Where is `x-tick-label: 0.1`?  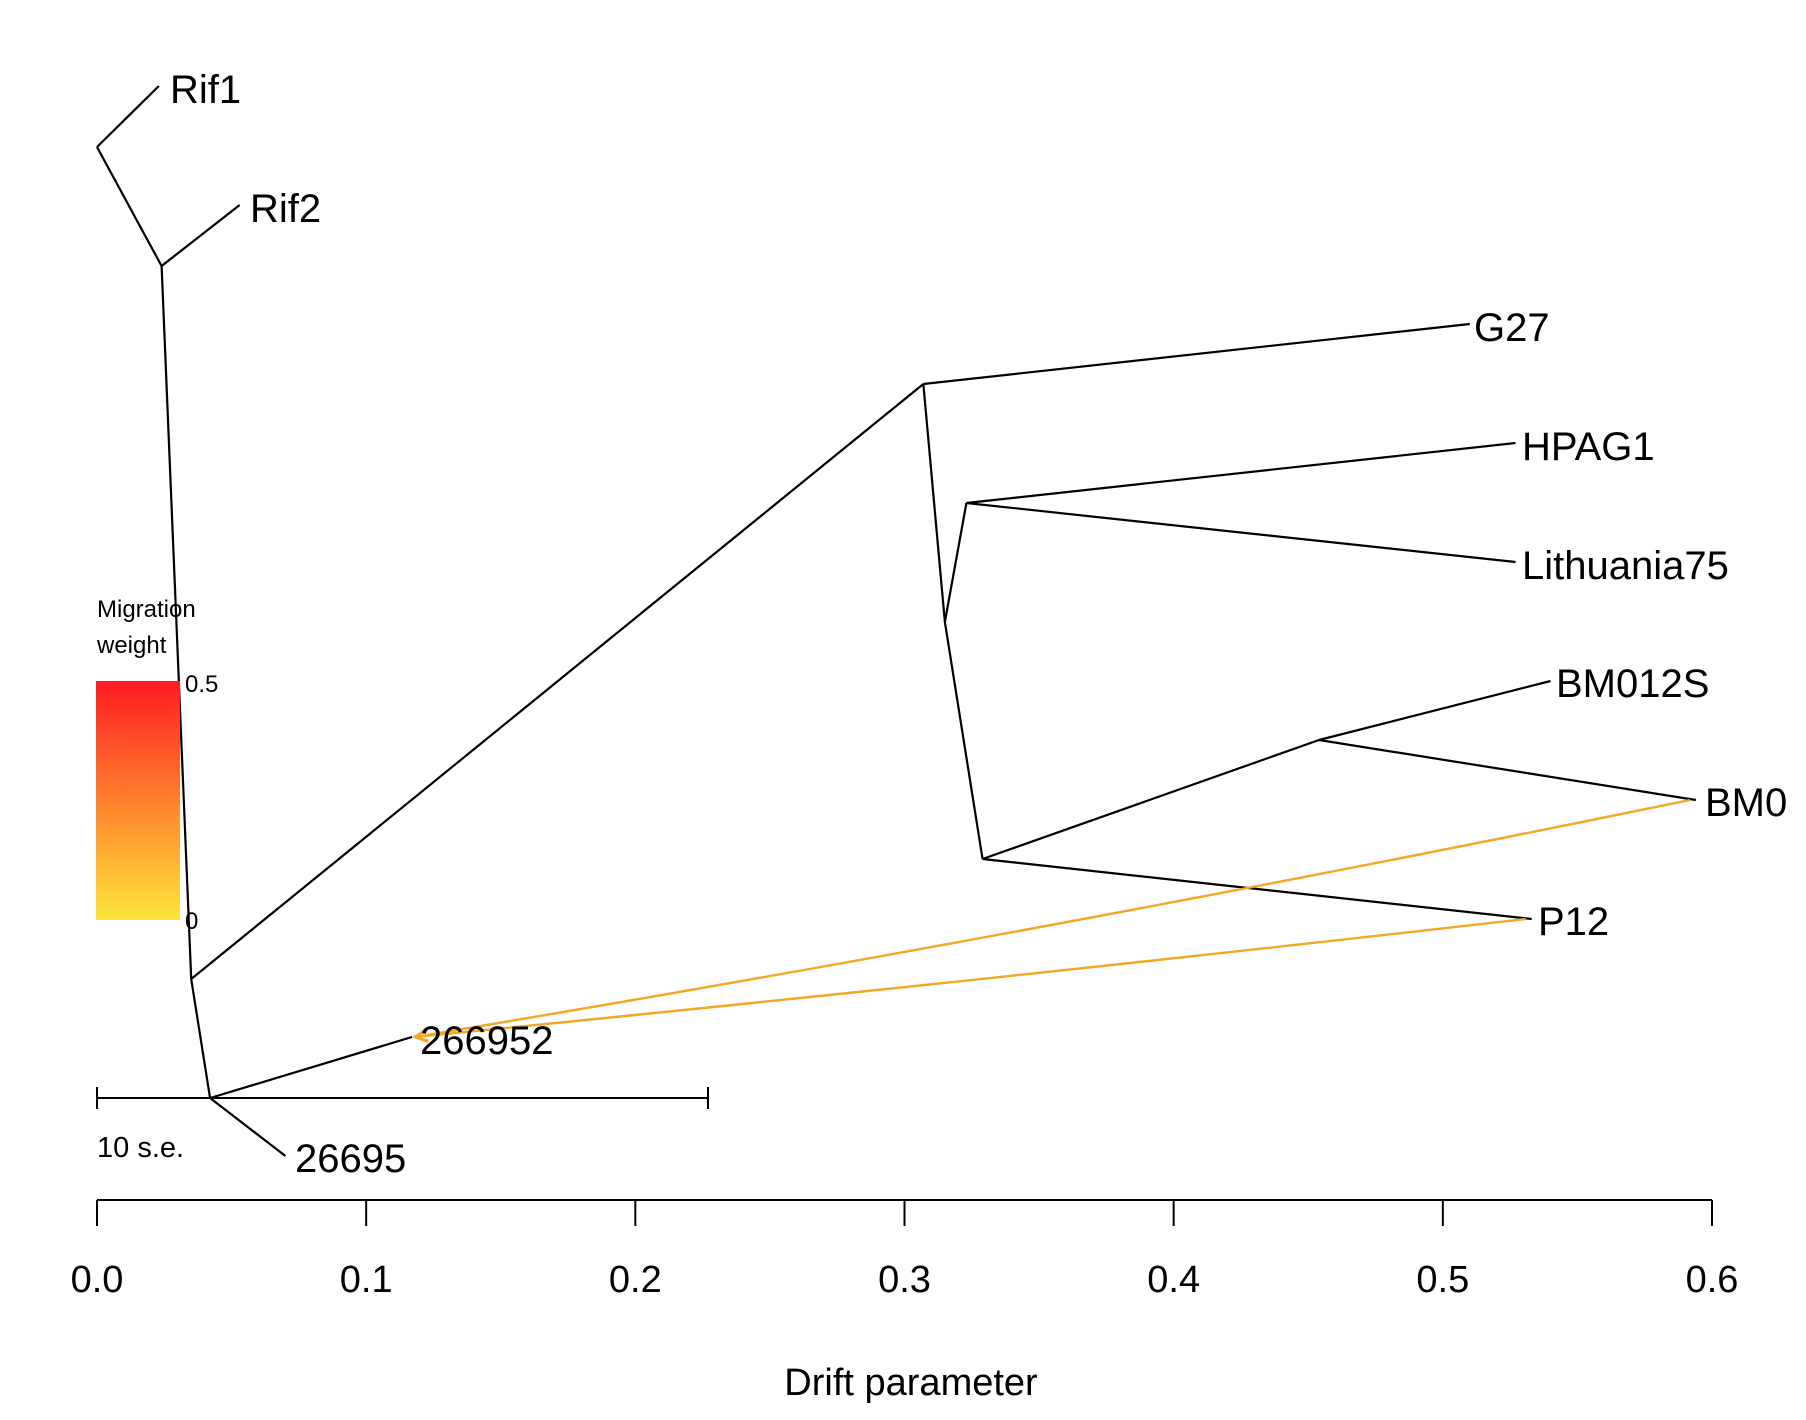
x-tick-label: 0.1 is located at coordinates (366, 1280).